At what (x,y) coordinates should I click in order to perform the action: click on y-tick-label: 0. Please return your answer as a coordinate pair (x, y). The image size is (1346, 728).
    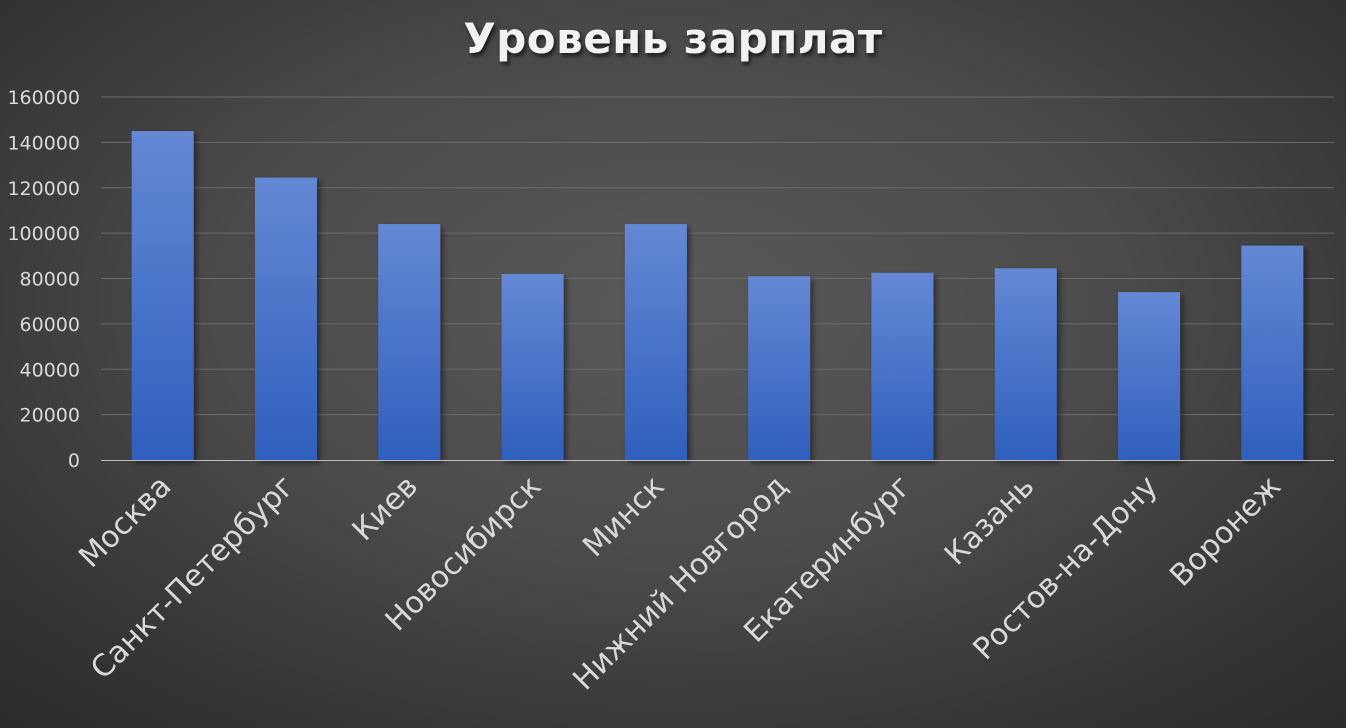
    Looking at the image, I should click on (74, 461).